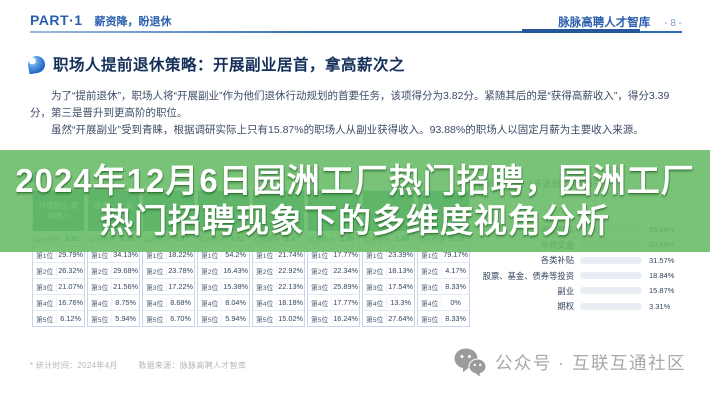  I want to click on table-row: 第4位 8.68%, so click(168, 302).